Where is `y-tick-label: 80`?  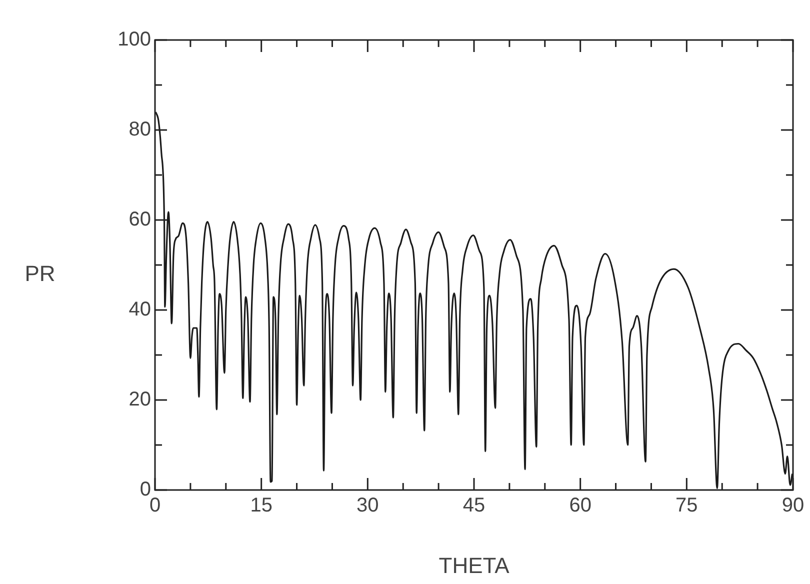
y-tick-label: 80 is located at coordinates (139, 129).